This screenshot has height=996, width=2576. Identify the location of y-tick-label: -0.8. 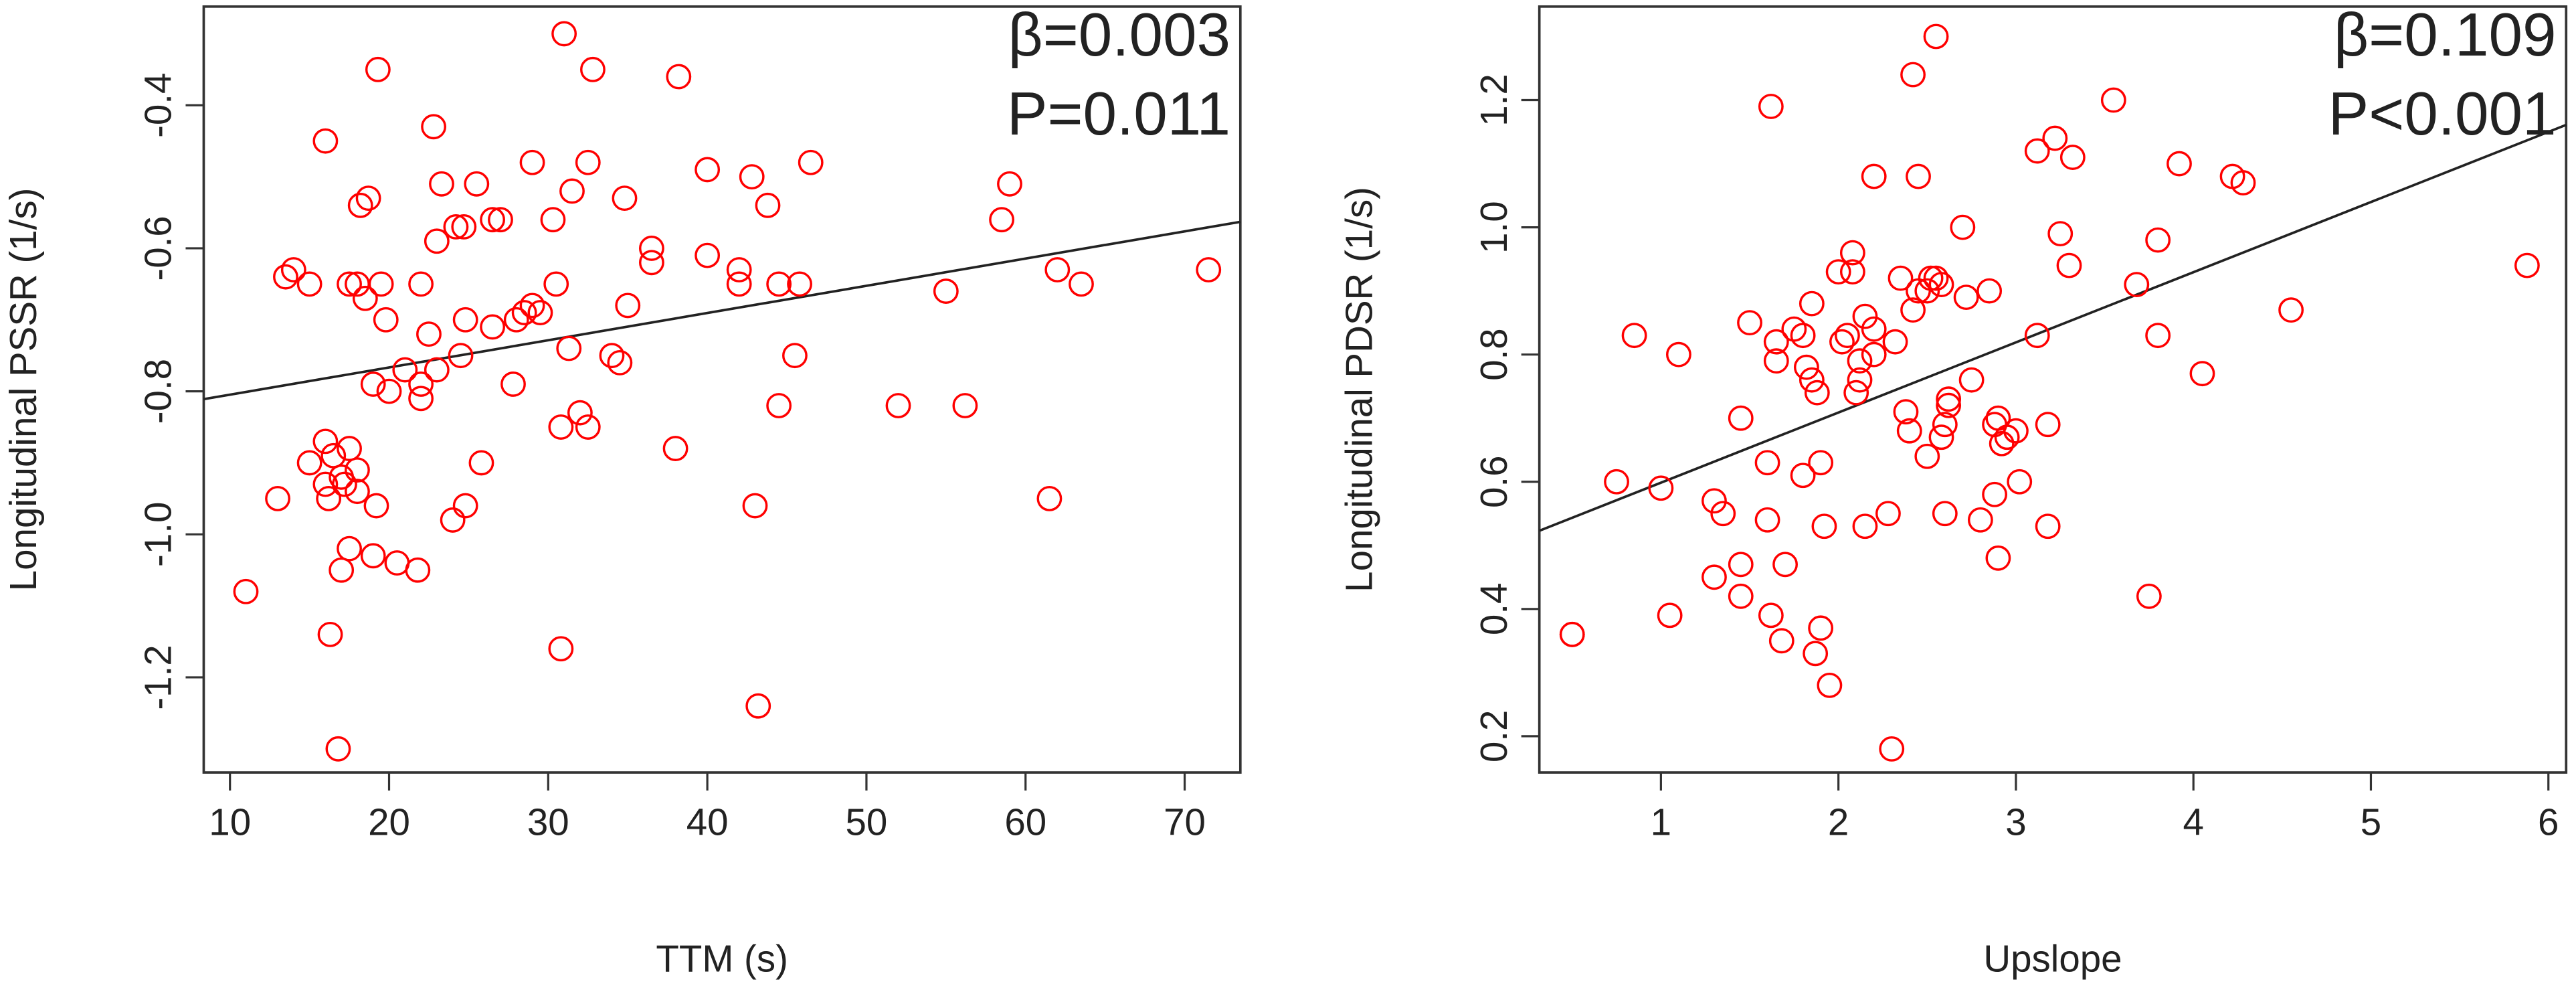
(158, 391).